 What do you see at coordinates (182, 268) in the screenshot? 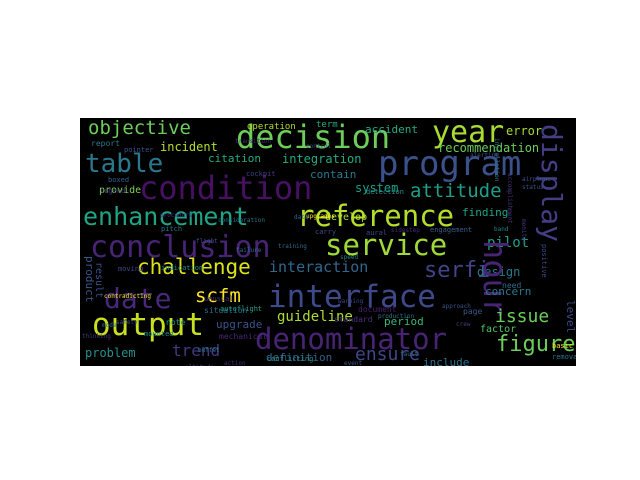
I see `cloud-word: indication` at bounding box center [182, 268].